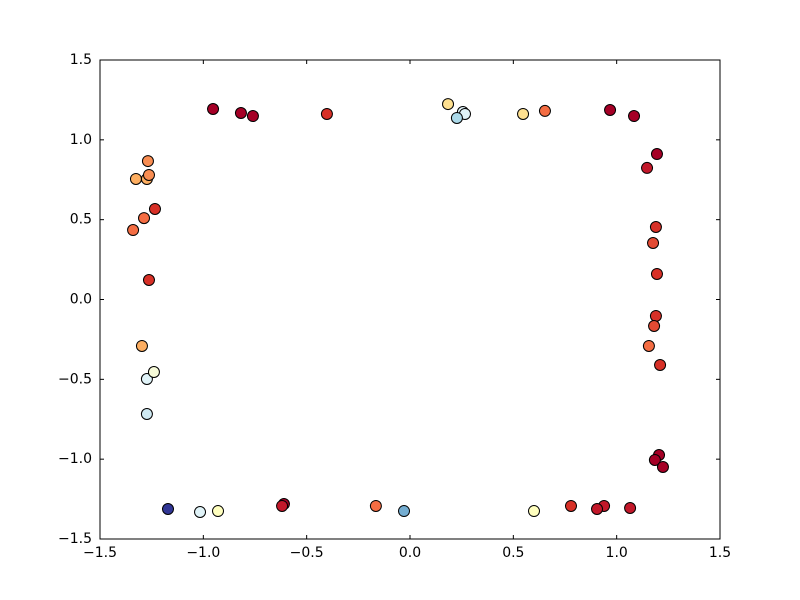  I want to click on x-tick-label: 0.5, so click(513, 553).